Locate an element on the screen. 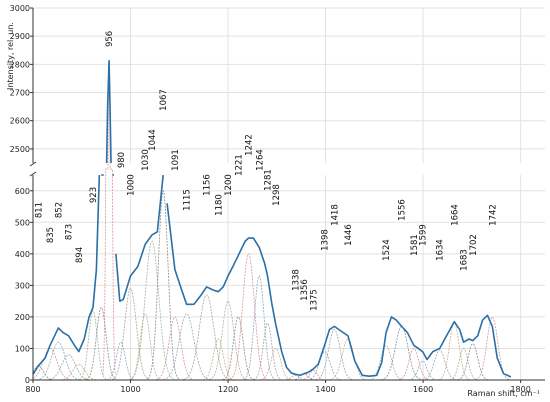  x-tick-label: 1000 is located at coordinates (130, 389).